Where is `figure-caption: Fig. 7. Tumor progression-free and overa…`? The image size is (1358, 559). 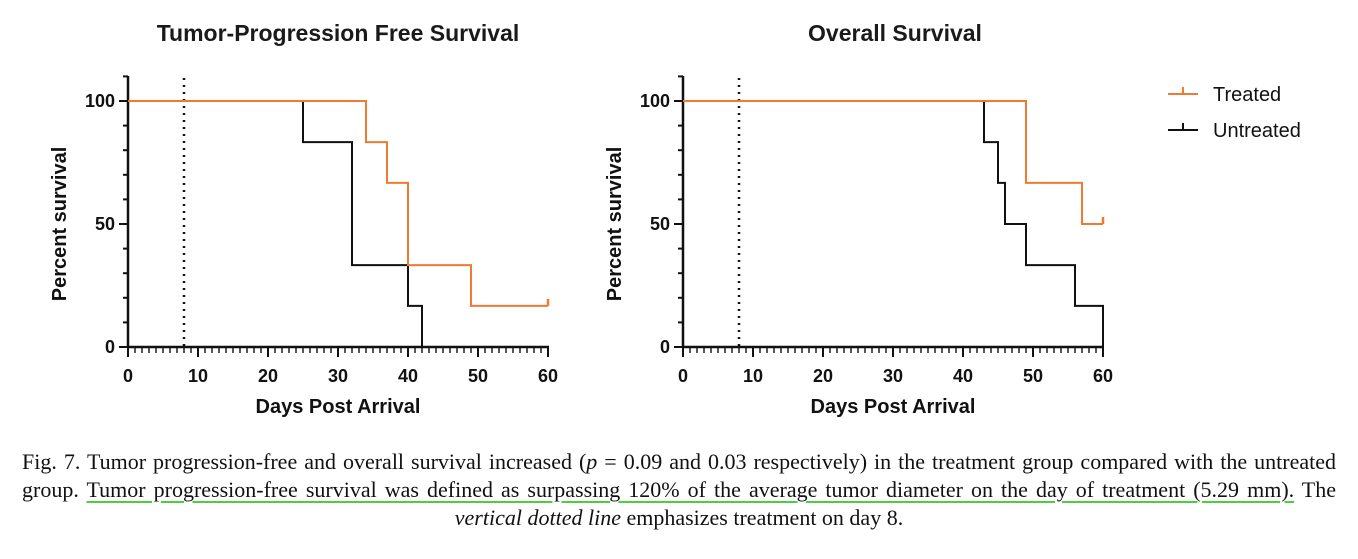
figure-caption: Fig. 7. Tumor progression-free and overa… is located at coordinates (679, 490).